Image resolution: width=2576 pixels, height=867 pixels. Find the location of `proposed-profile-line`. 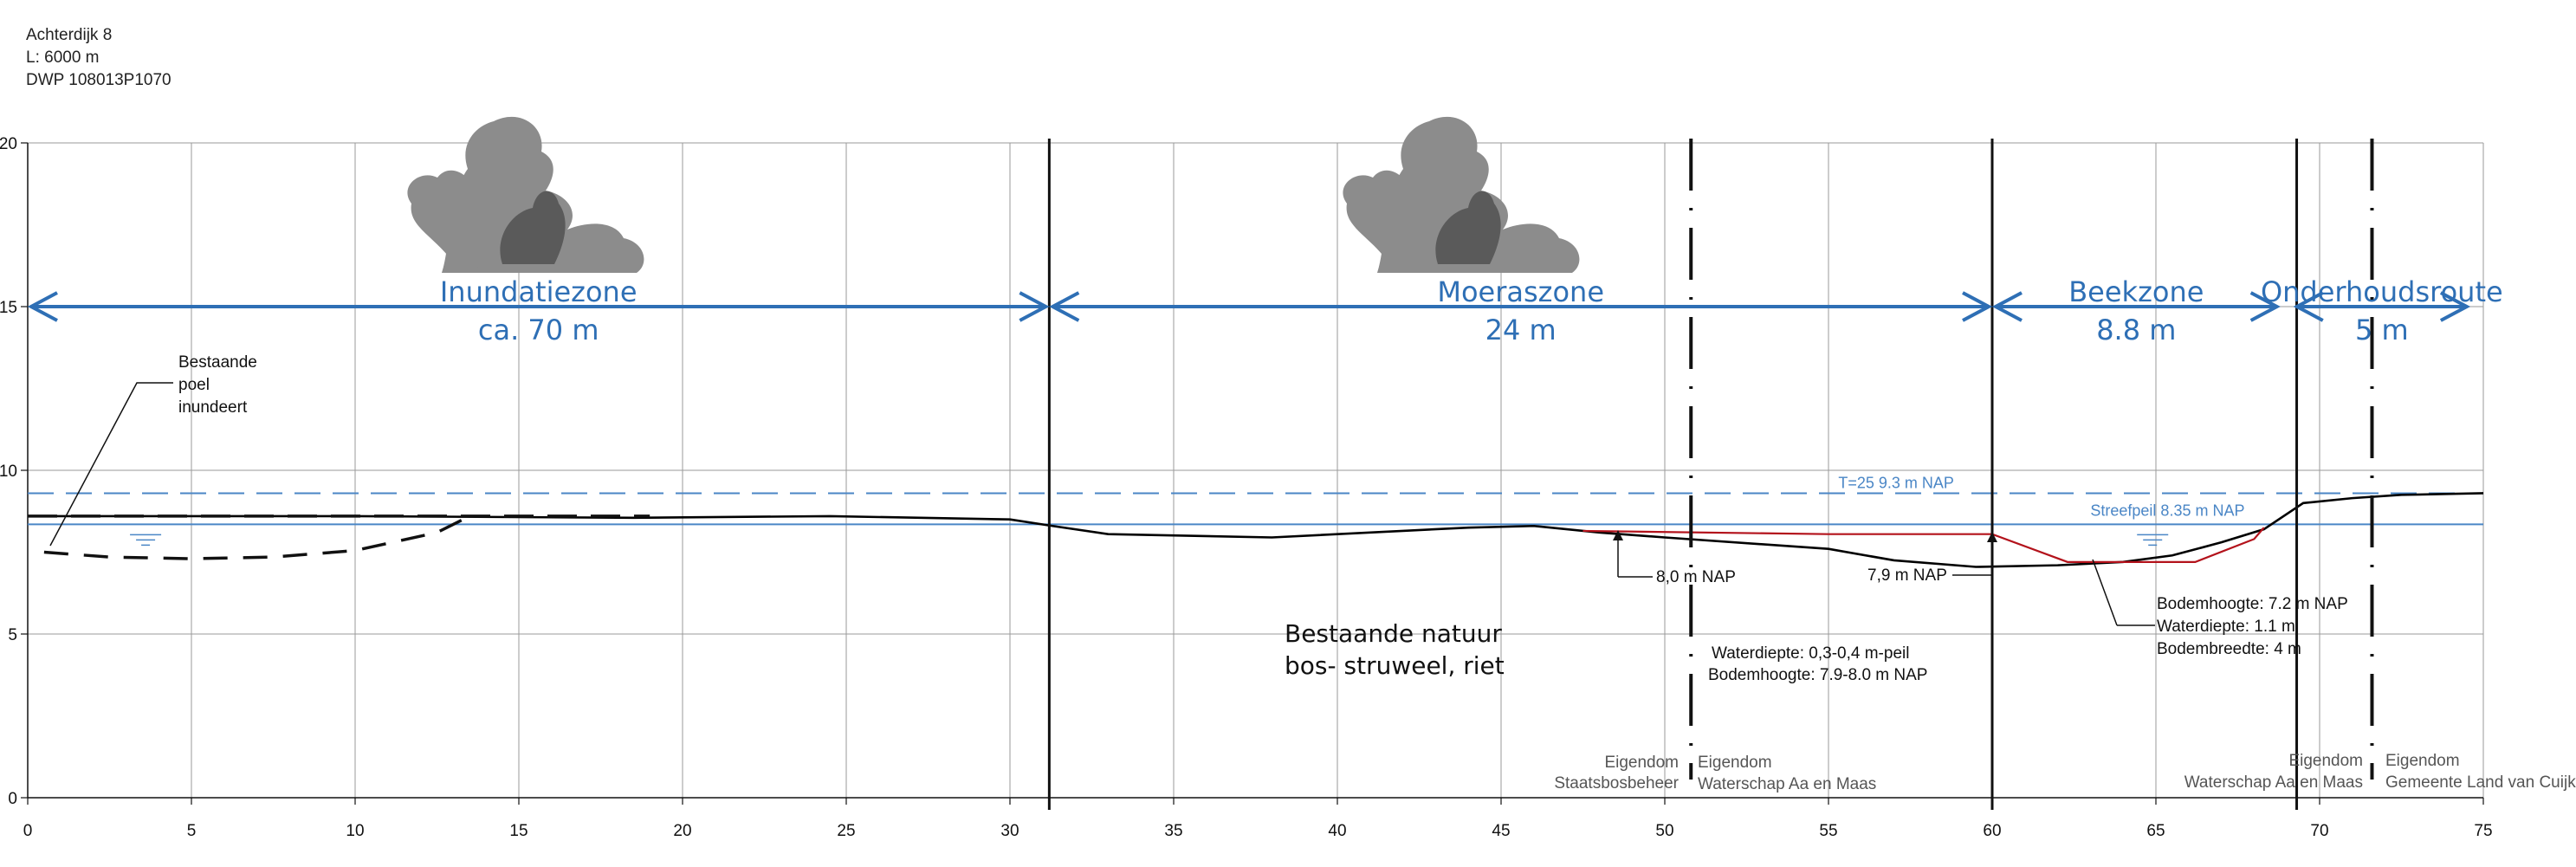

proposed-profile-line is located at coordinates (1923, 545).